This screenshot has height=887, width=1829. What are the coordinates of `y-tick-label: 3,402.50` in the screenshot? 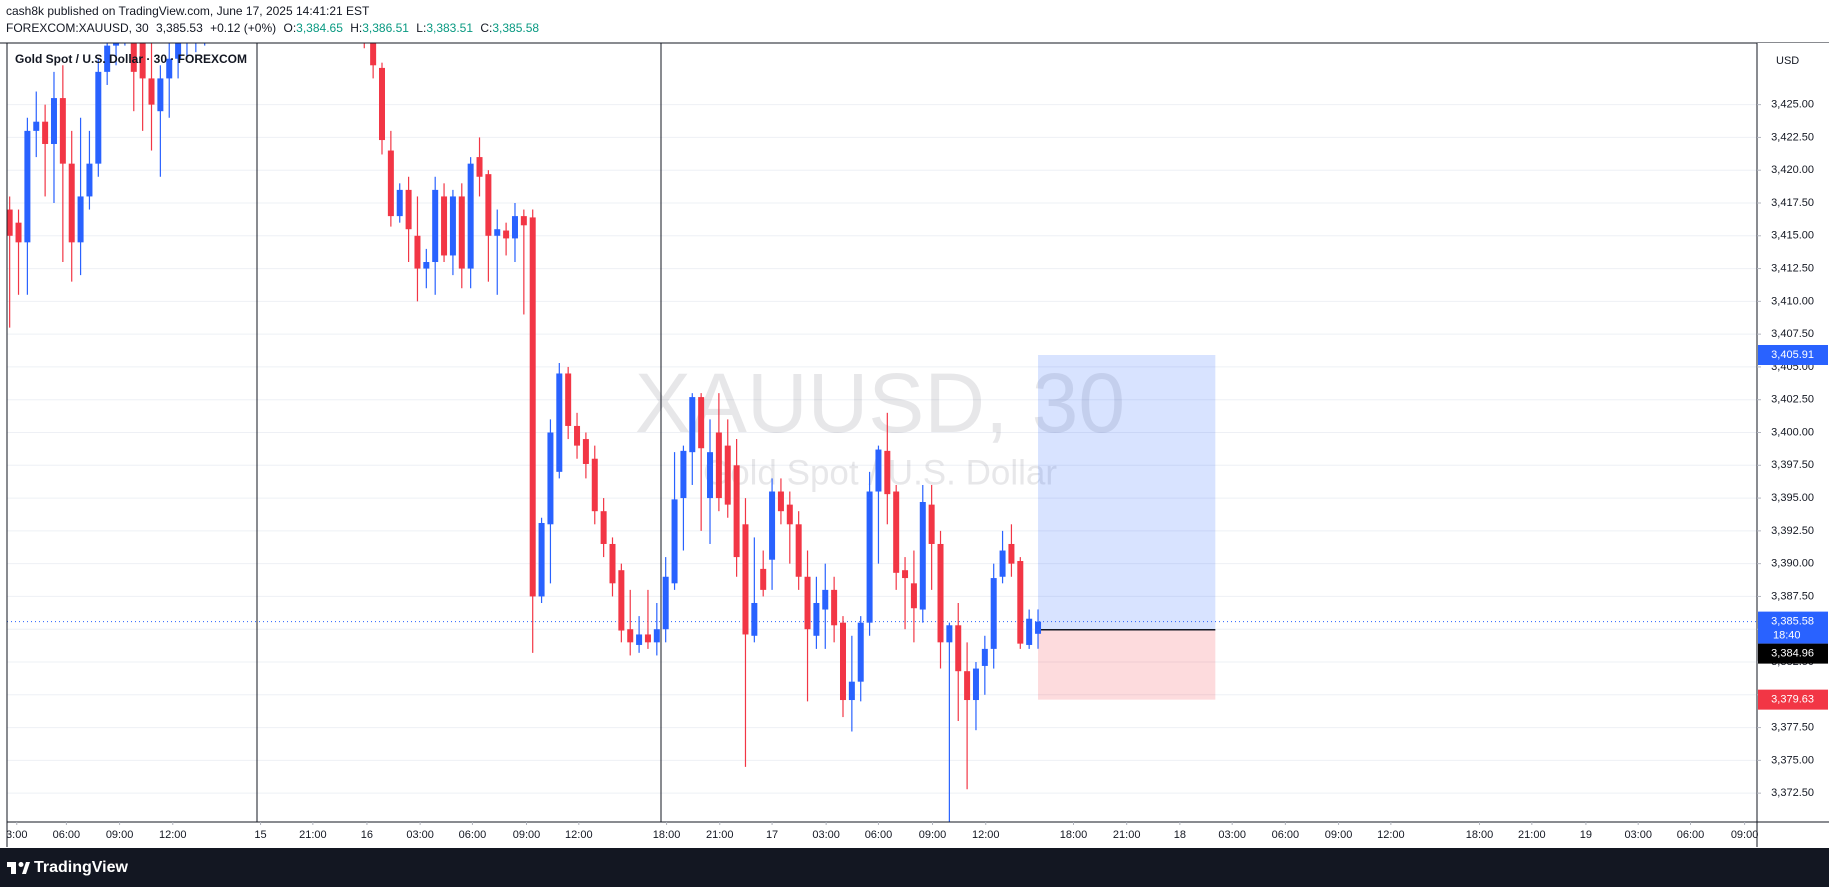 It's located at (1792, 400).